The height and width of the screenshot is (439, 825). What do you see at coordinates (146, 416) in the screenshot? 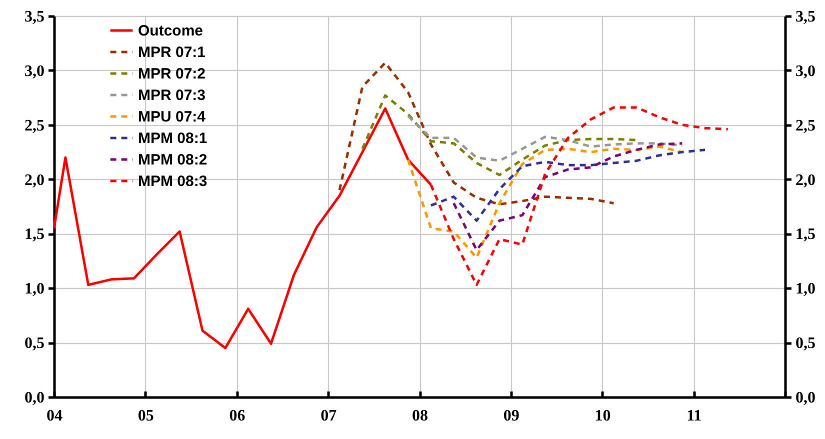
I see `x-tick-label: 05` at bounding box center [146, 416].